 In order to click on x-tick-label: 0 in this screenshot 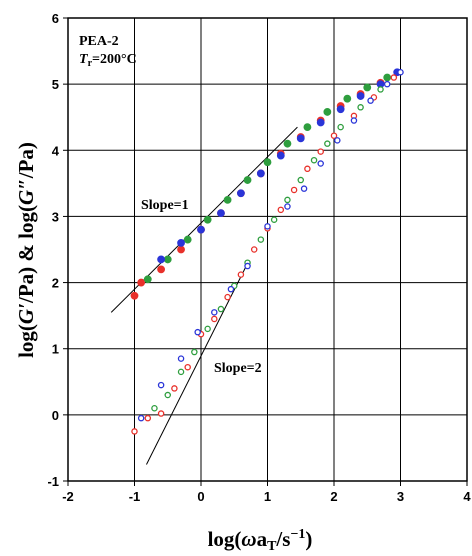, I will do `click(200, 496)`.